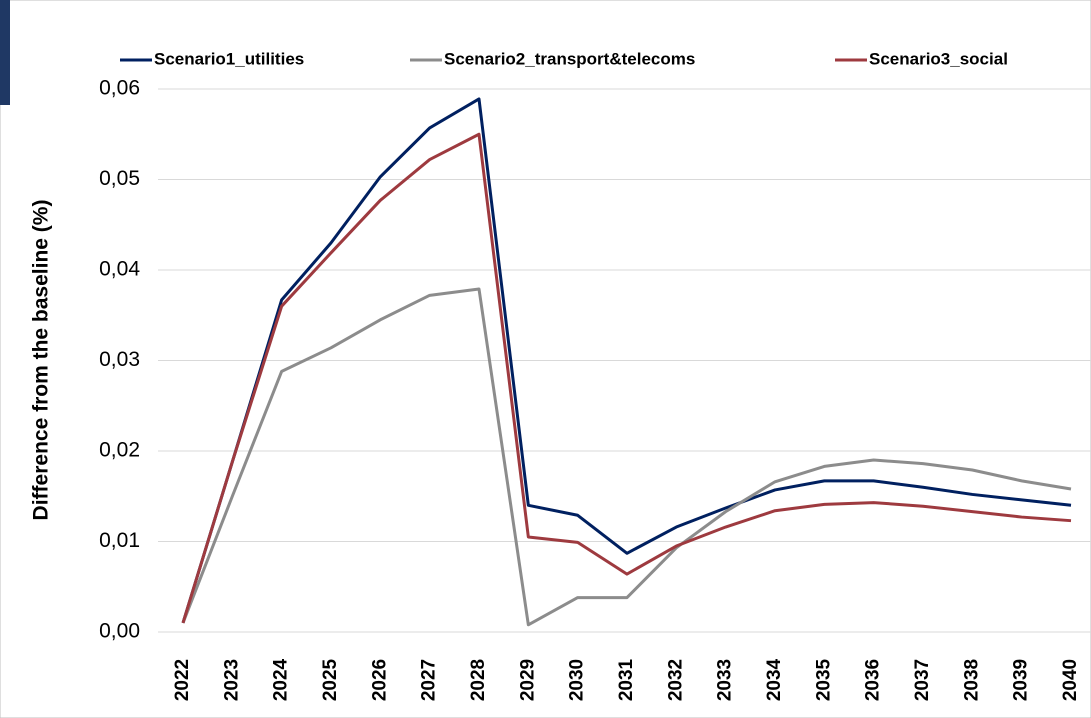 The image size is (1091, 718). Describe the element at coordinates (922, 680) in the screenshot. I see `x-tick-label: 2037` at that location.